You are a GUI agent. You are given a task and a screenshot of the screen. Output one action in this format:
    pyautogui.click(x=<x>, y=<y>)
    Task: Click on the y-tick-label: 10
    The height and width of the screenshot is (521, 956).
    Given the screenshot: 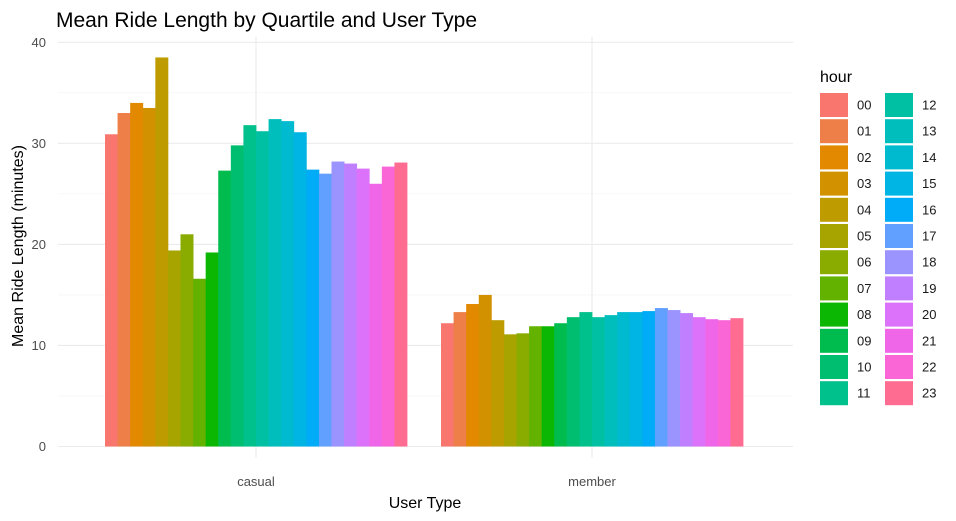 What is the action you would take?
    pyautogui.click(x=39, y=345)
    